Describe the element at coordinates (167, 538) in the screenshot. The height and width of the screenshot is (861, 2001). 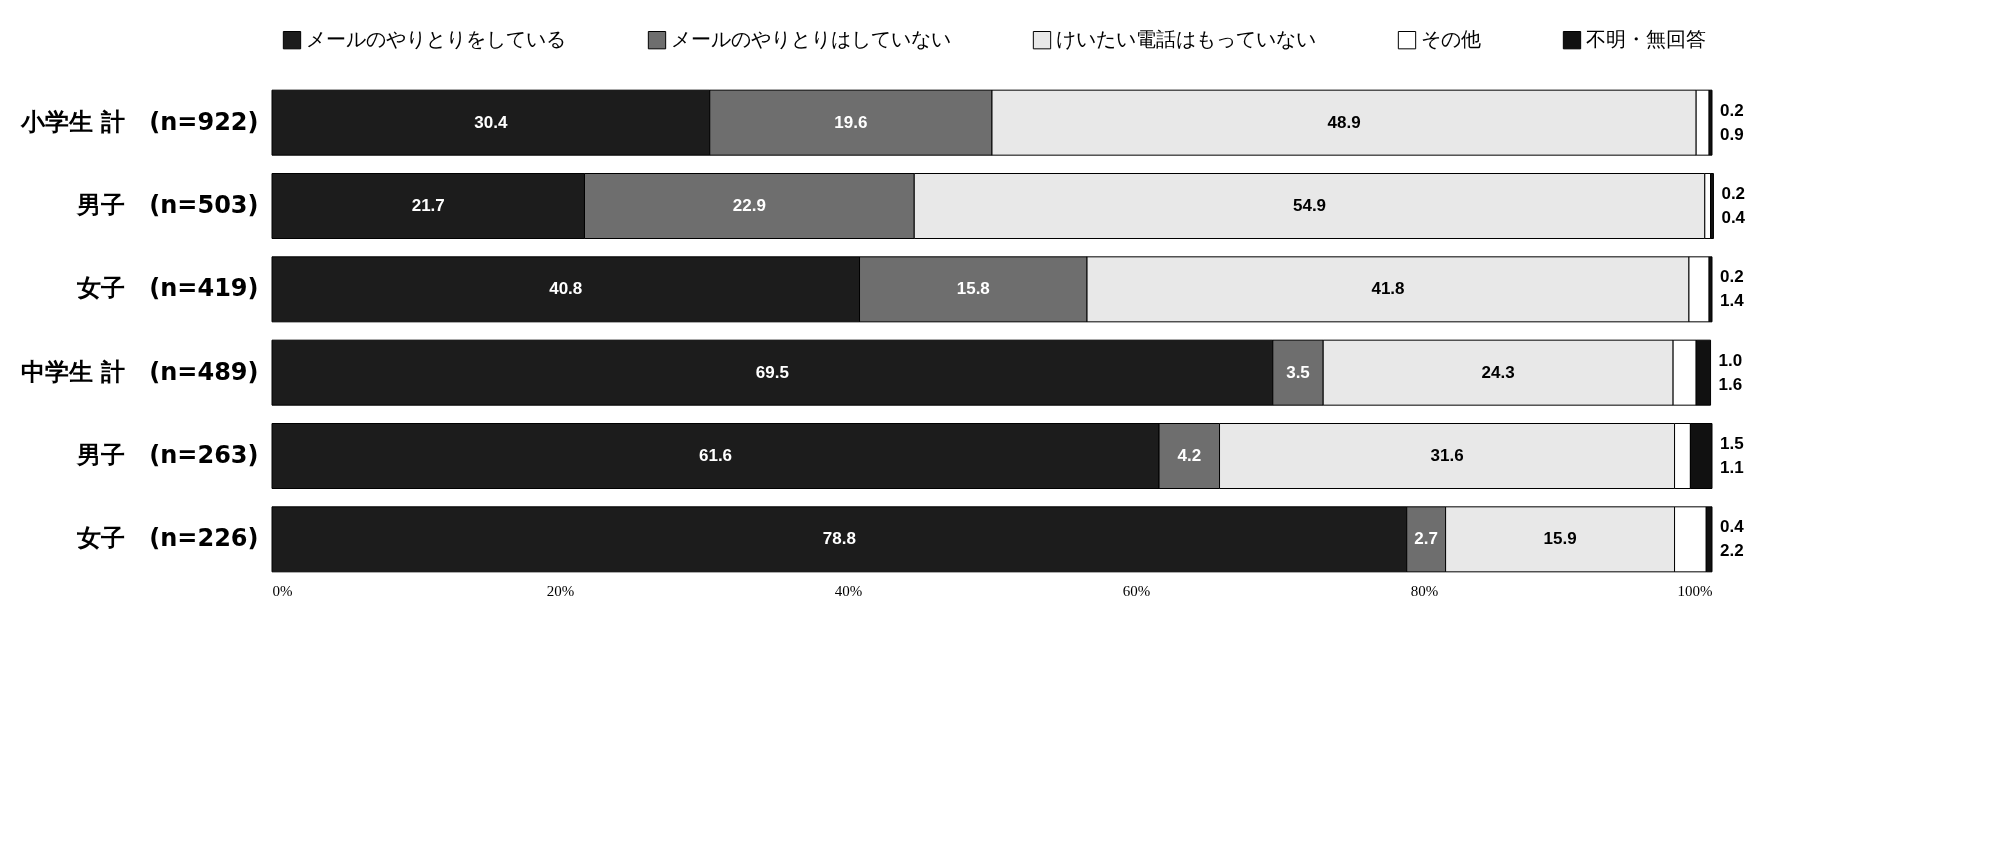
I see `y-tick-label: 女子 (n=226)` at that location.